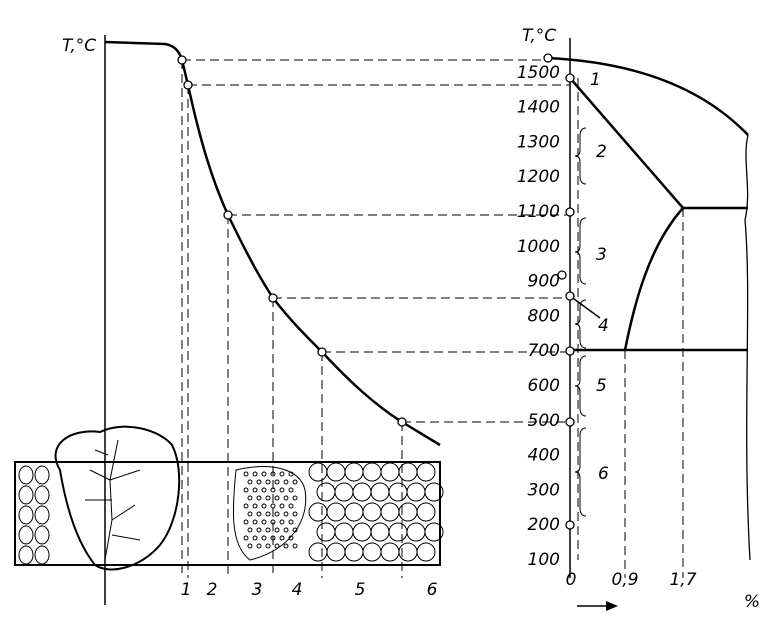 The width and height of the screenshot is (775, 625). Describe the element at coordinates (544, 560) in the screenshot. I see `temperature-tick-label: 100` at that location.